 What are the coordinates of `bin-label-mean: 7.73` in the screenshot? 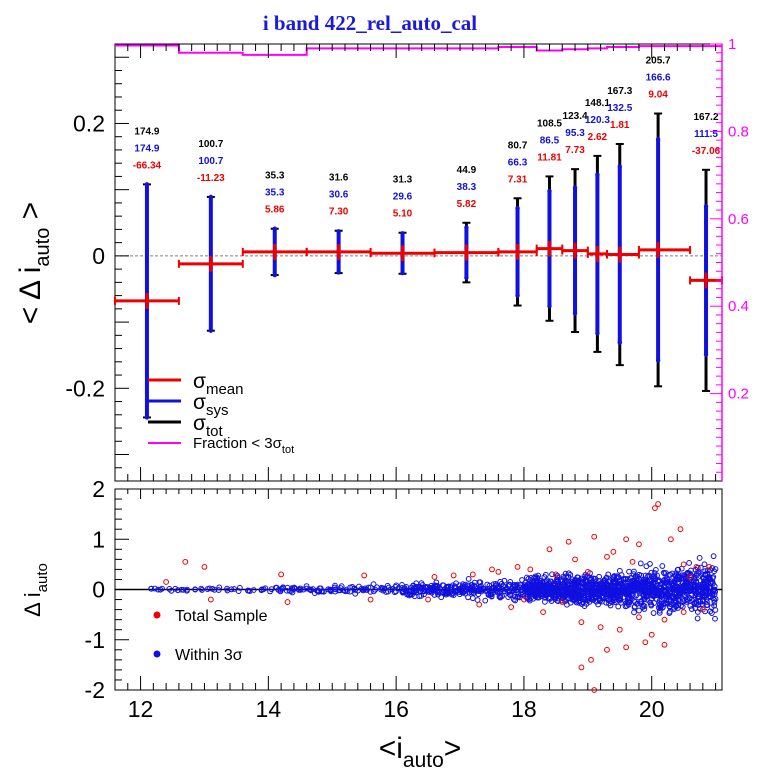 It's located at (575, 150).